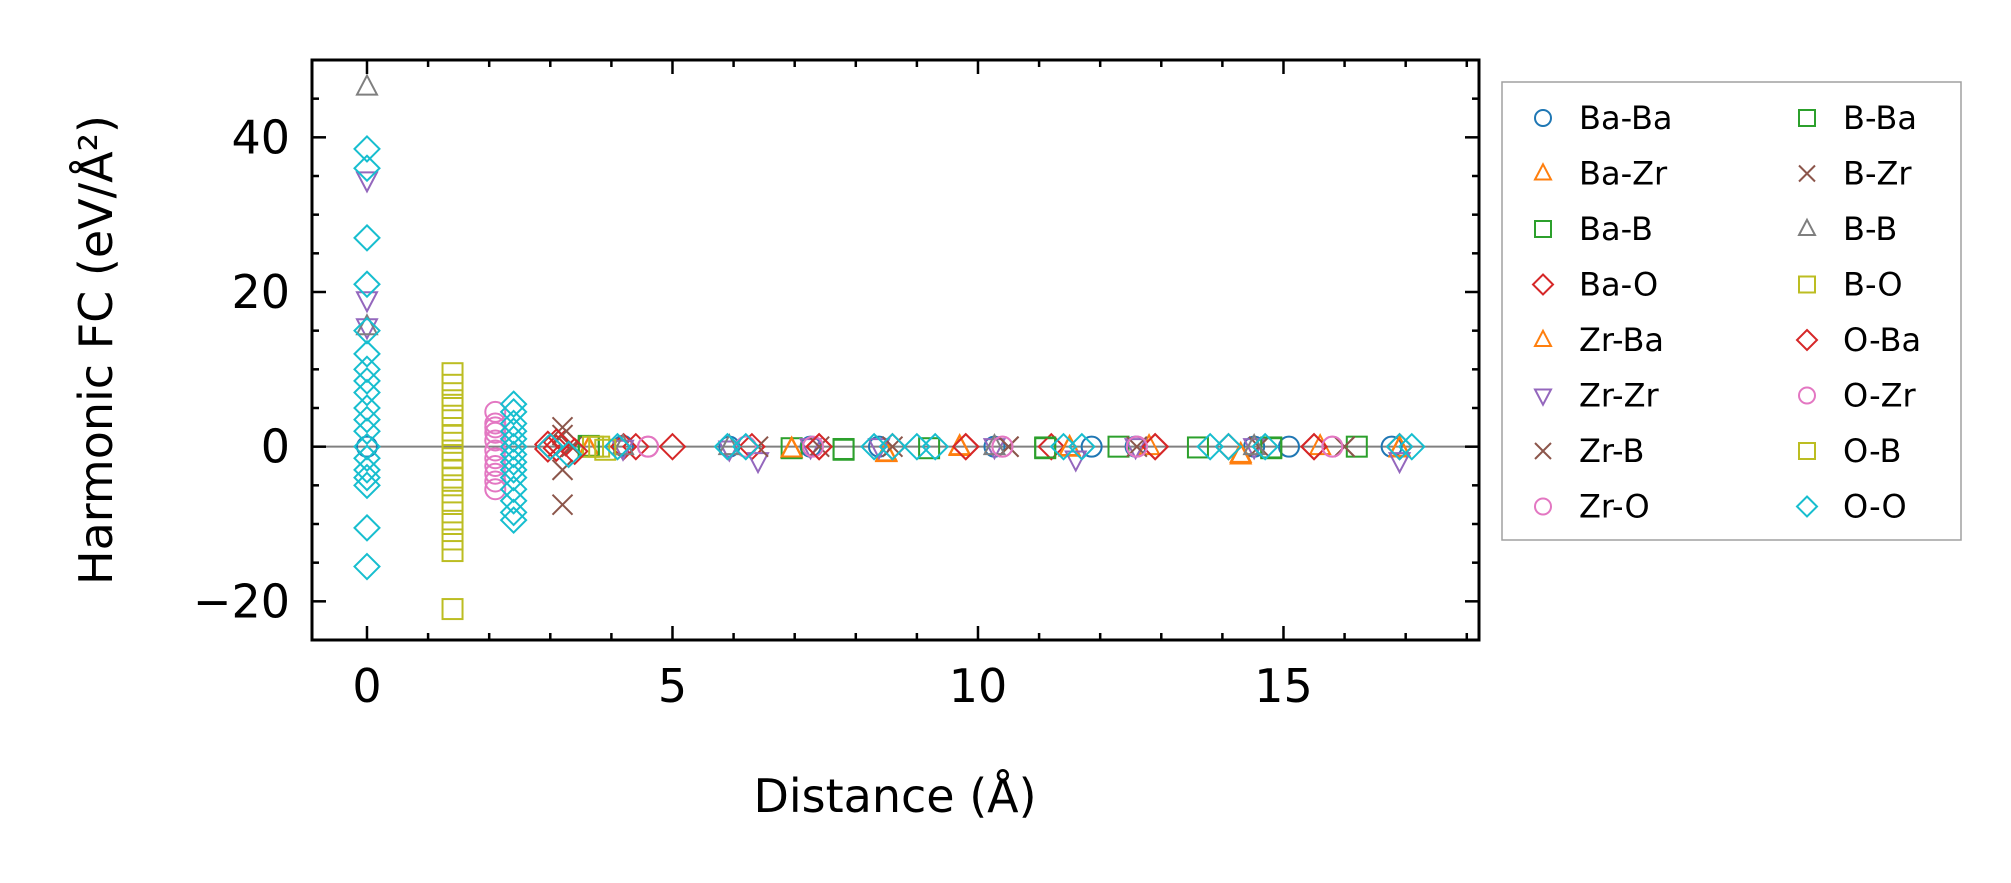 Image resolution: width=2011 pixels, height=883 pixels. What do you see at coordinates (1807, 340) in the screenshot?
I see `legend-marker-o-ba` at bounding box center [1807, 340].